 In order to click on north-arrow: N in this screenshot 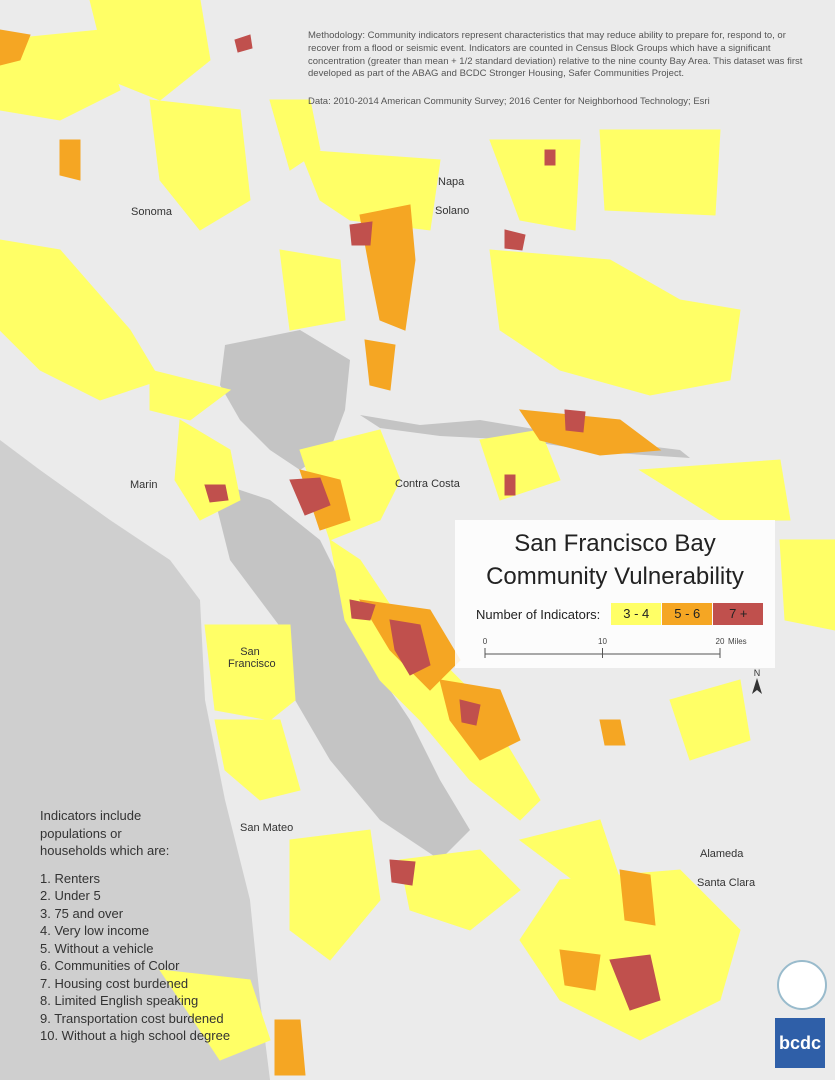, I will do `click(757, 682)`.